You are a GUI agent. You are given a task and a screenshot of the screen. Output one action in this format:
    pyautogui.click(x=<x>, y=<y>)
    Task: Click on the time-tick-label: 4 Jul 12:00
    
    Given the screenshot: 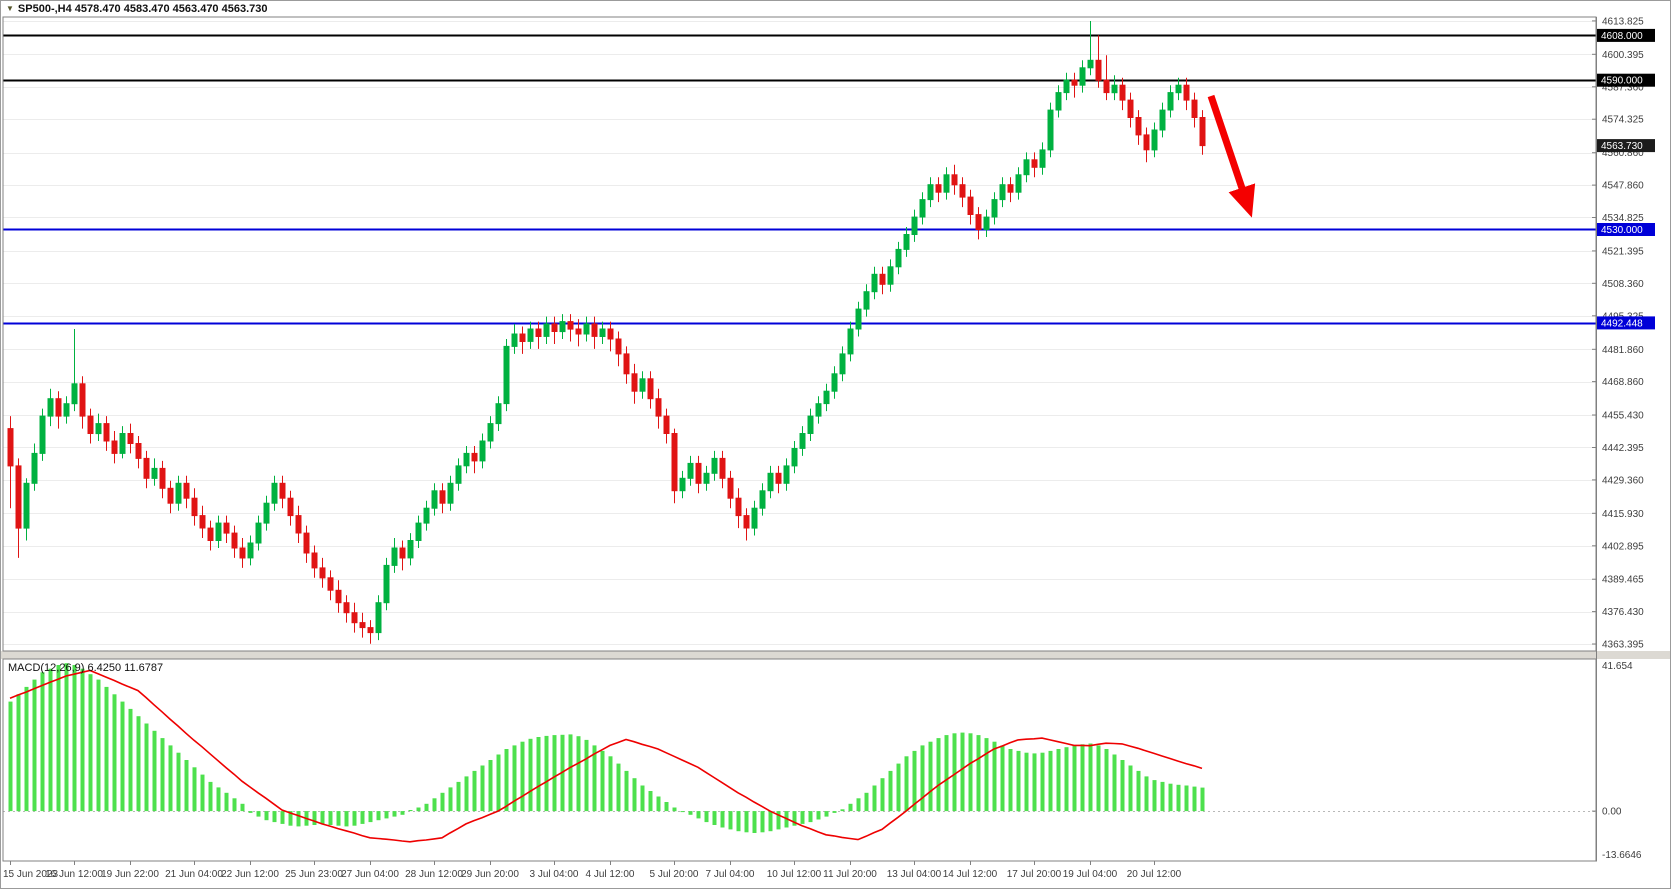 What is the action you would take?
    pyautogui.click(x=610, y=874)
    